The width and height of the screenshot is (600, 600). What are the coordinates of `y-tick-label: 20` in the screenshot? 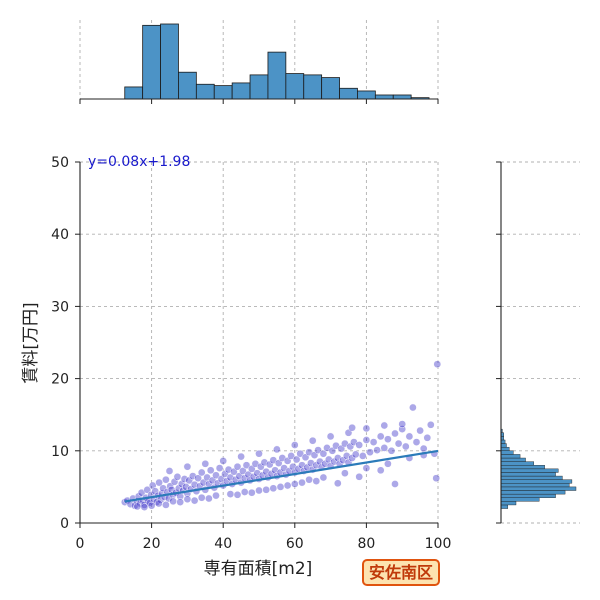 It's located at (60, 380).